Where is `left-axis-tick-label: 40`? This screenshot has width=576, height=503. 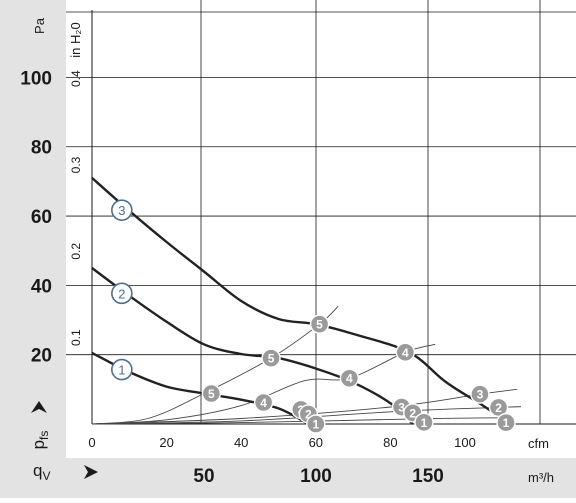
left-axis-tick-label: 40 is located at coordinates (41, 286).